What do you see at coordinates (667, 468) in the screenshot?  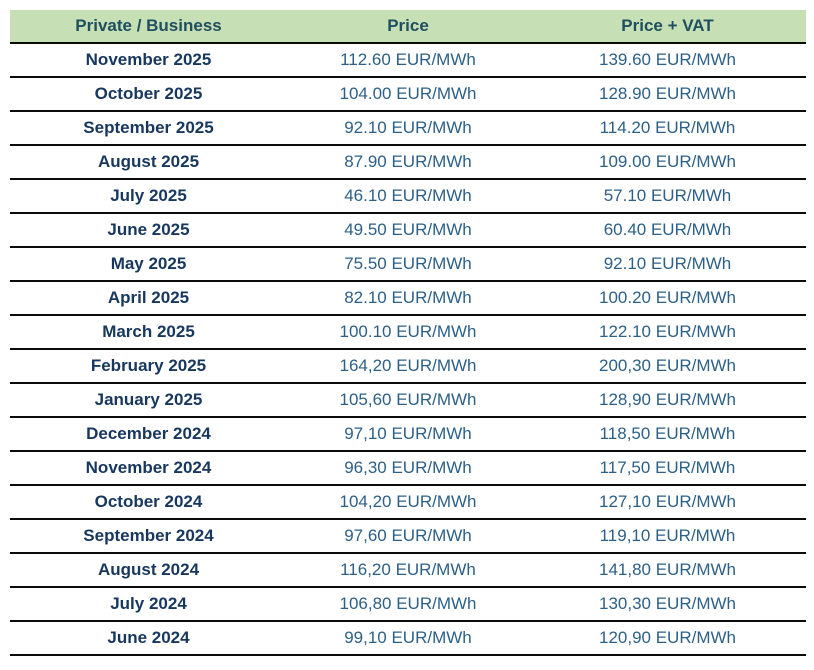 I see `price-vat-cell: 117,50 EUR/MWh` at bounding box center [667, 468].